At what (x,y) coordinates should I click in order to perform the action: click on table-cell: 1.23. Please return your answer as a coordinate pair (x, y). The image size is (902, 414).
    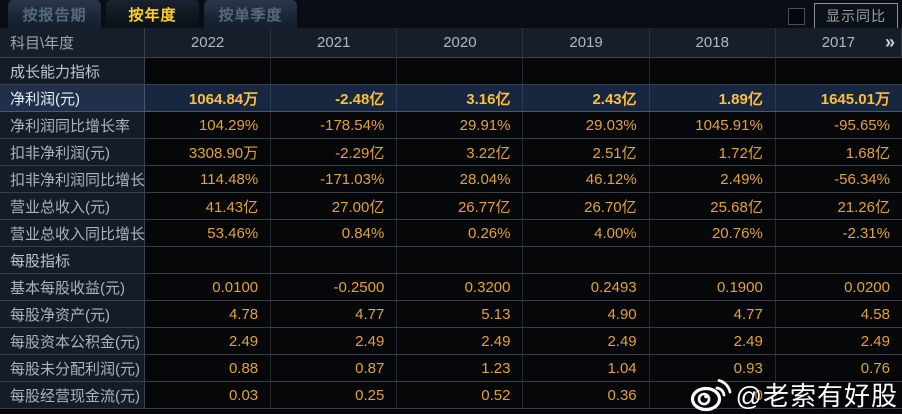
    Looking at the image, I should click on (460, 368).